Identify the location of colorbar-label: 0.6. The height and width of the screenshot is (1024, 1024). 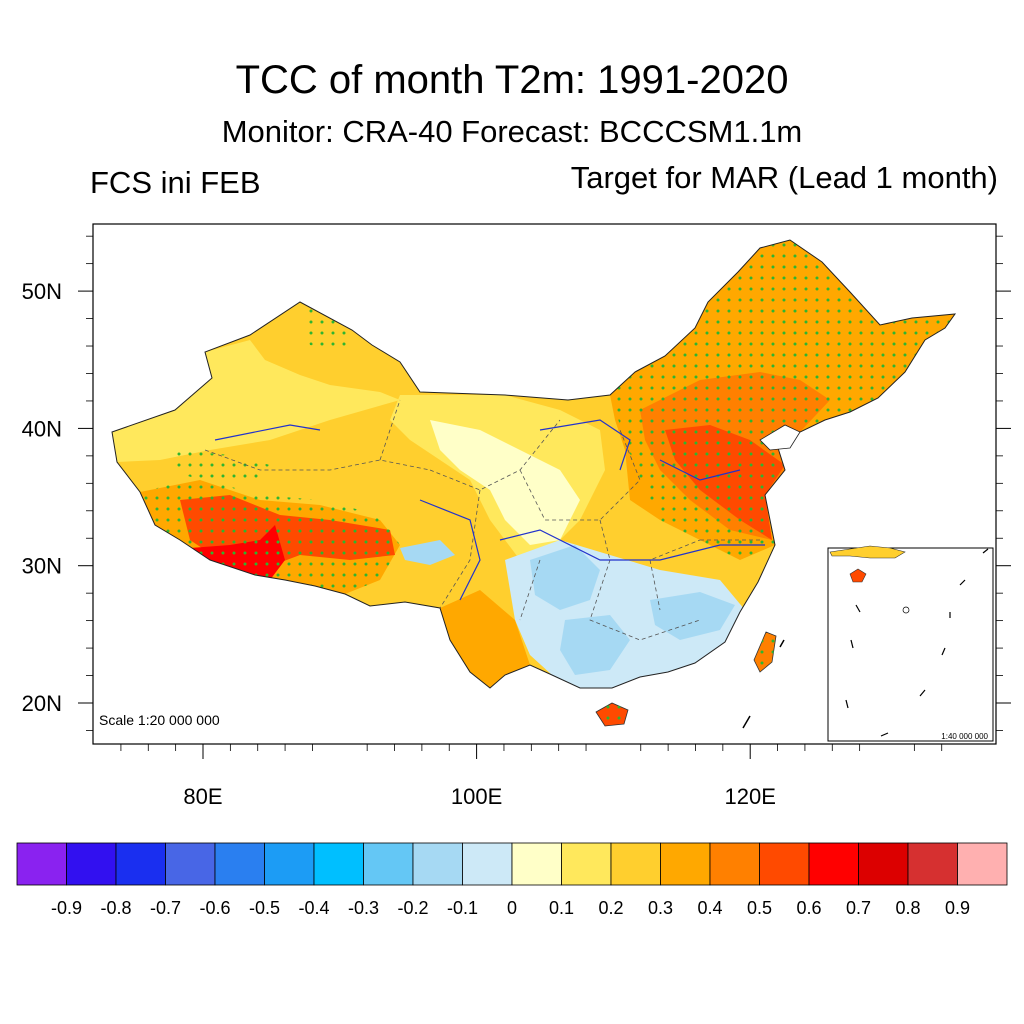
(808, 908).